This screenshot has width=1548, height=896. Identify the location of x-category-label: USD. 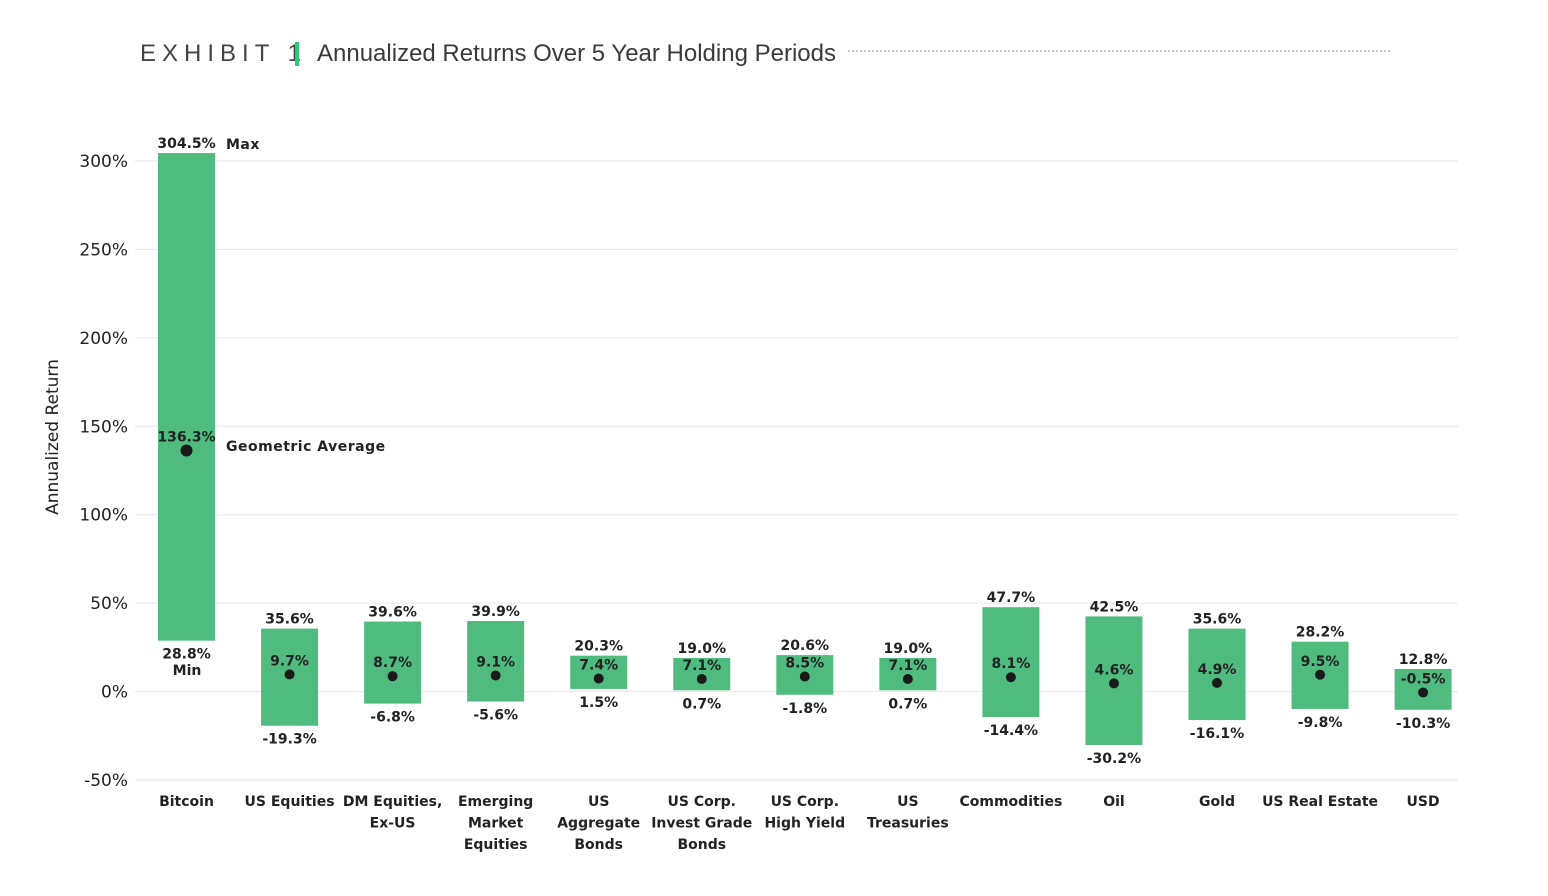
(1423, 802).